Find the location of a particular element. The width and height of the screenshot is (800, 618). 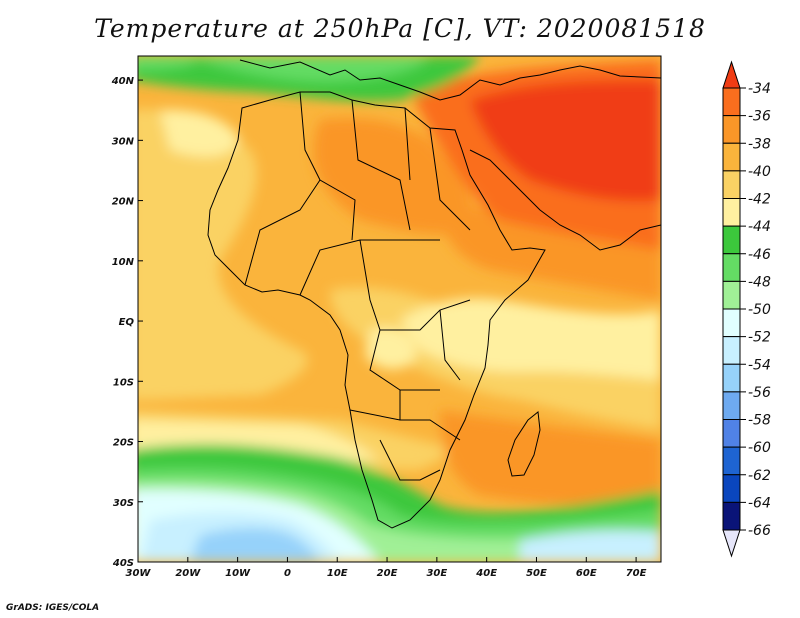

y-axis: 40N 30N 20N 10N EQ 10S 20S 30S 40S is located at coordinates (127, 322).